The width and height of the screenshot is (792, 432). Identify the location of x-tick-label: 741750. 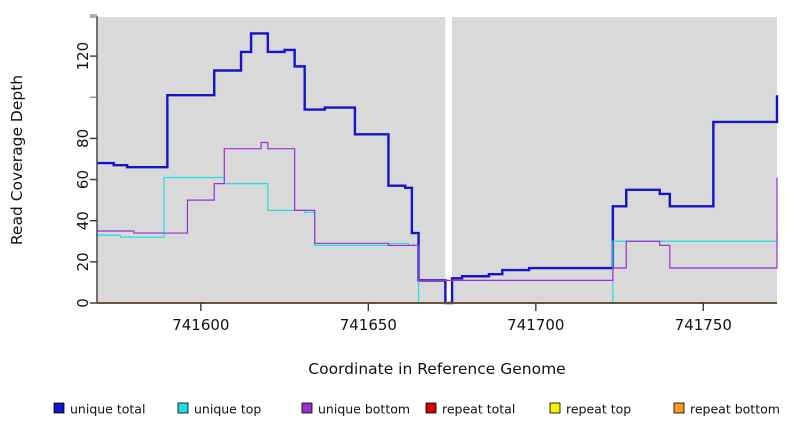
(703, 325).